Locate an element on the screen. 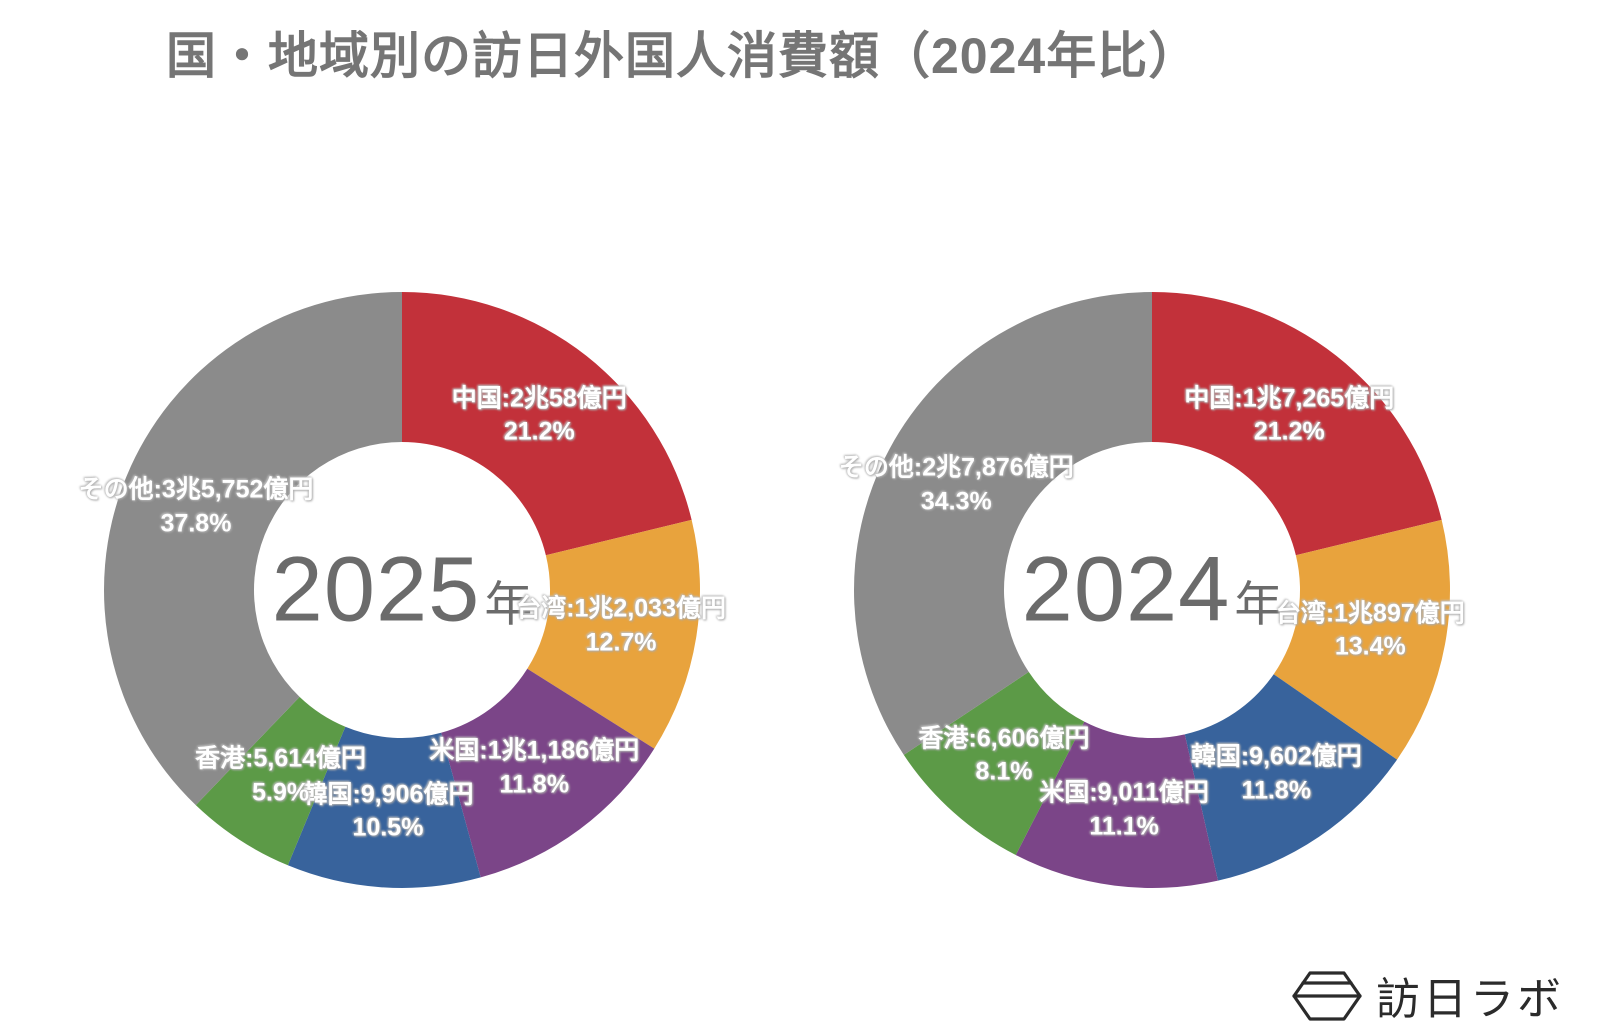 The width and height of the screenshot is (1600, 1029). hexagon-logo-icon is located at coordinates (1327, 996).